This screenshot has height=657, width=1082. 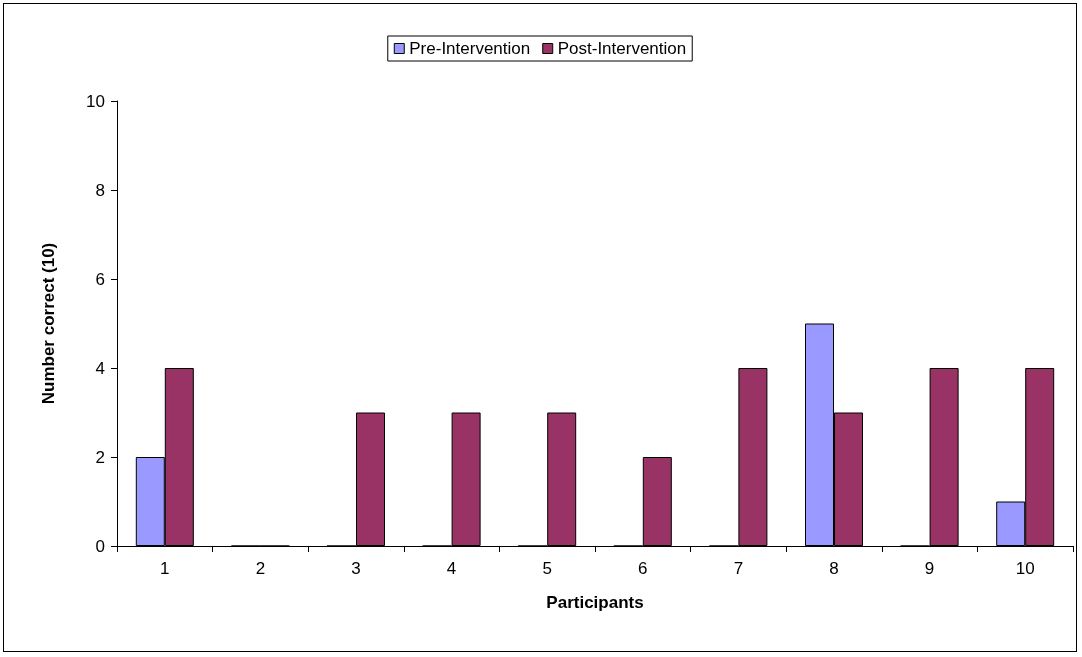 What do you see at coordinates (100, 546) in the screenshot?
I see `y-tick-label: 0` at bounding box center [100, 546].